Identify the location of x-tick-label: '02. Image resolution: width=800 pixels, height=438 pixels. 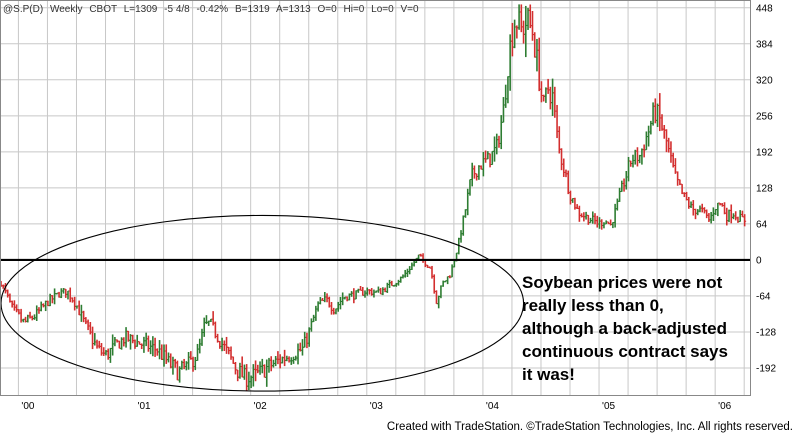
(260, 406).